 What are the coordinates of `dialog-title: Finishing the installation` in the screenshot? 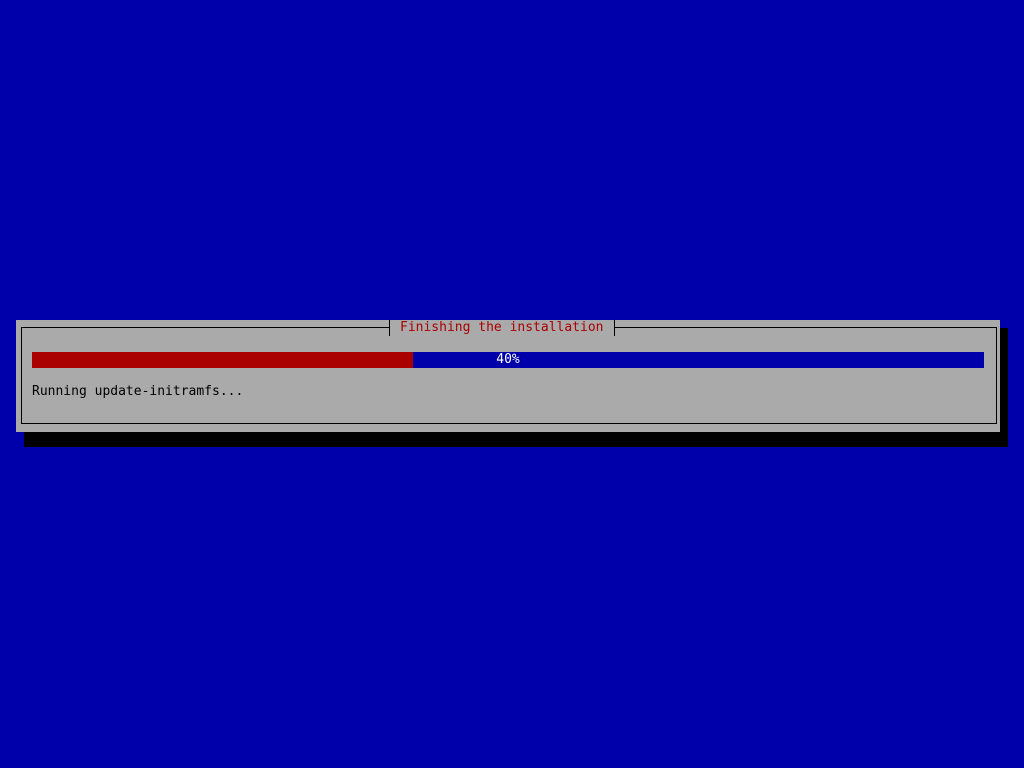 It's located at (502, 328).